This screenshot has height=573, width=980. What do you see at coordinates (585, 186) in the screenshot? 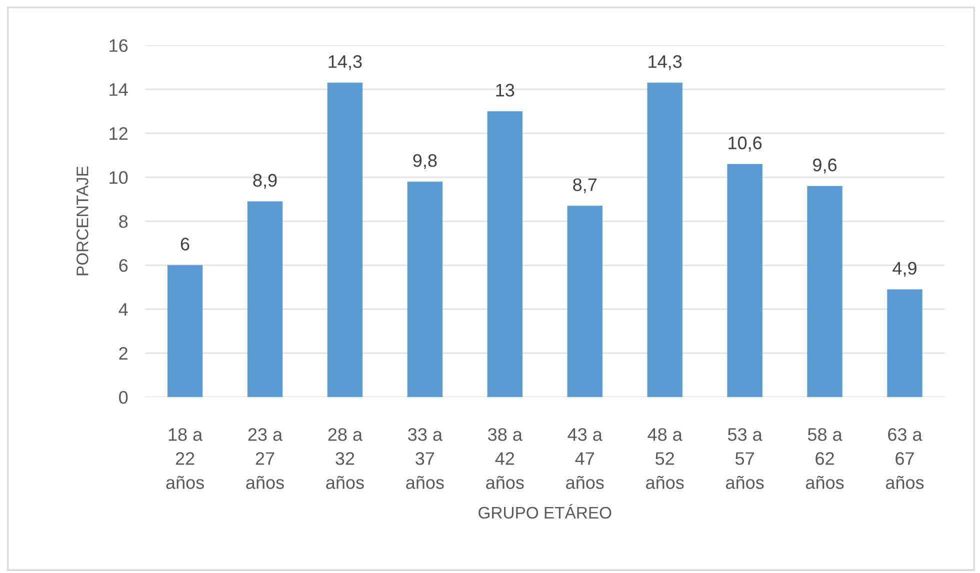
I see `data-label: 8,7` at bounding box center [585, 186].